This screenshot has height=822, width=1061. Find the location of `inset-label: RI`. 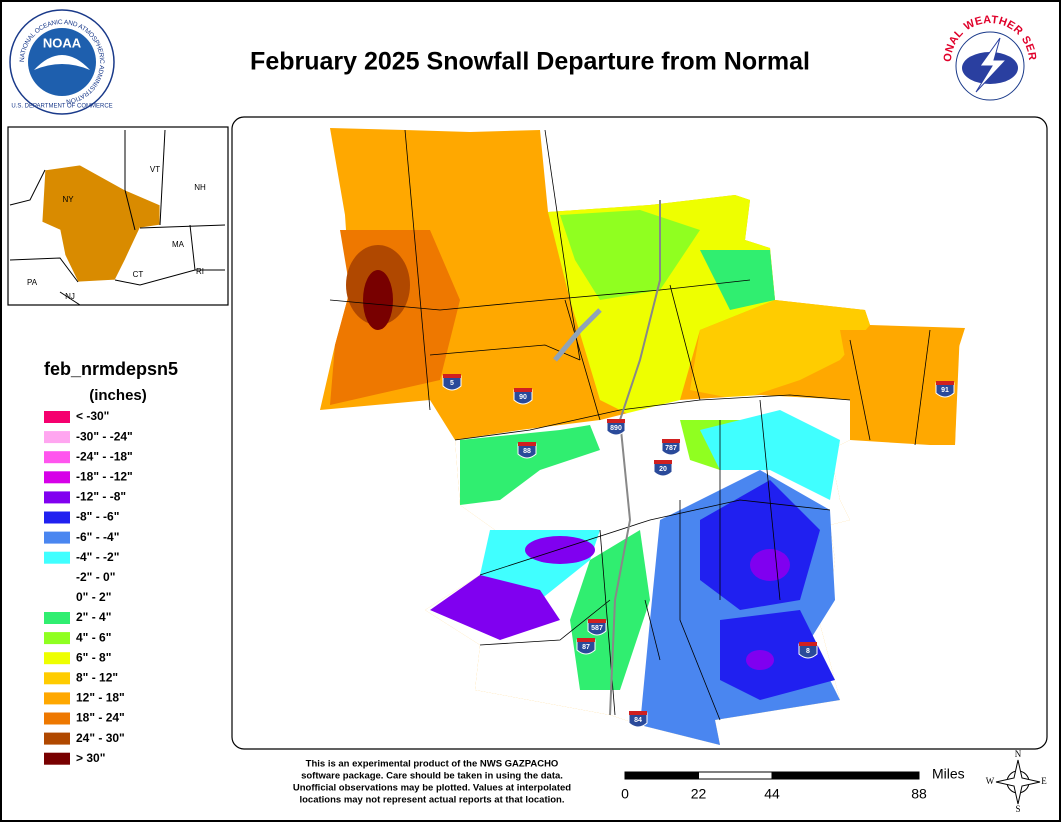

inset-label: RI is located at coordinates (200, 271).